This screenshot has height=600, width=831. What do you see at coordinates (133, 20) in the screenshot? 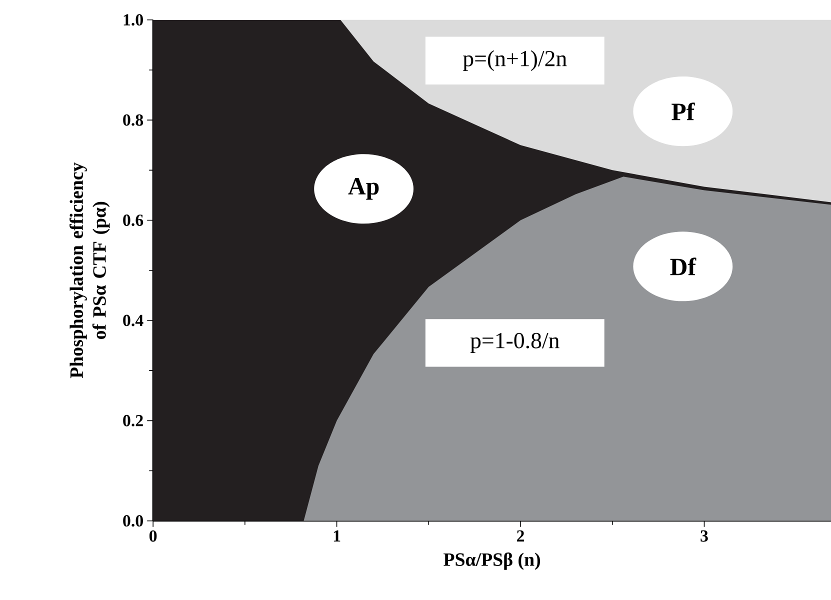
I see `y-tick-label: 1.0` at bounding box center [133, 20].